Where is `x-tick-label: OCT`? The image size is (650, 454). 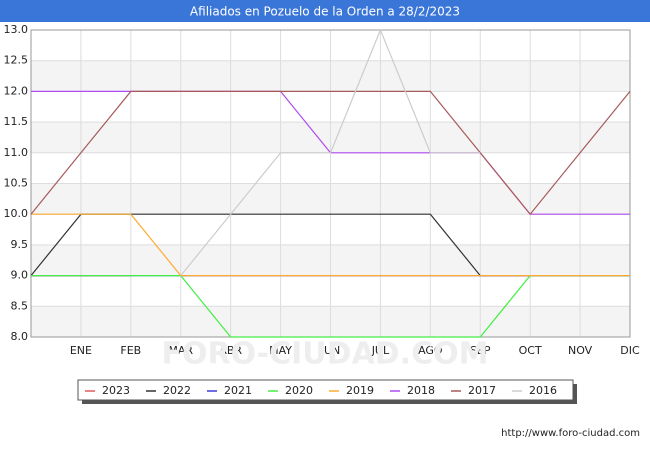 x-tick-label: OCT is located at coordinates (530, 350).